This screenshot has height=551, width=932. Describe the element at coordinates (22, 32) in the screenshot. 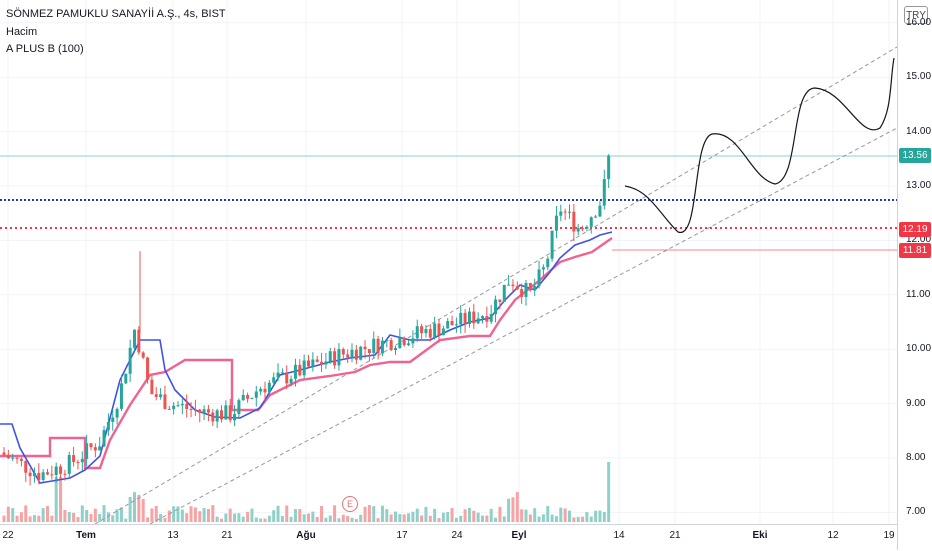

I see `volume-legend: Hacim` at that location.